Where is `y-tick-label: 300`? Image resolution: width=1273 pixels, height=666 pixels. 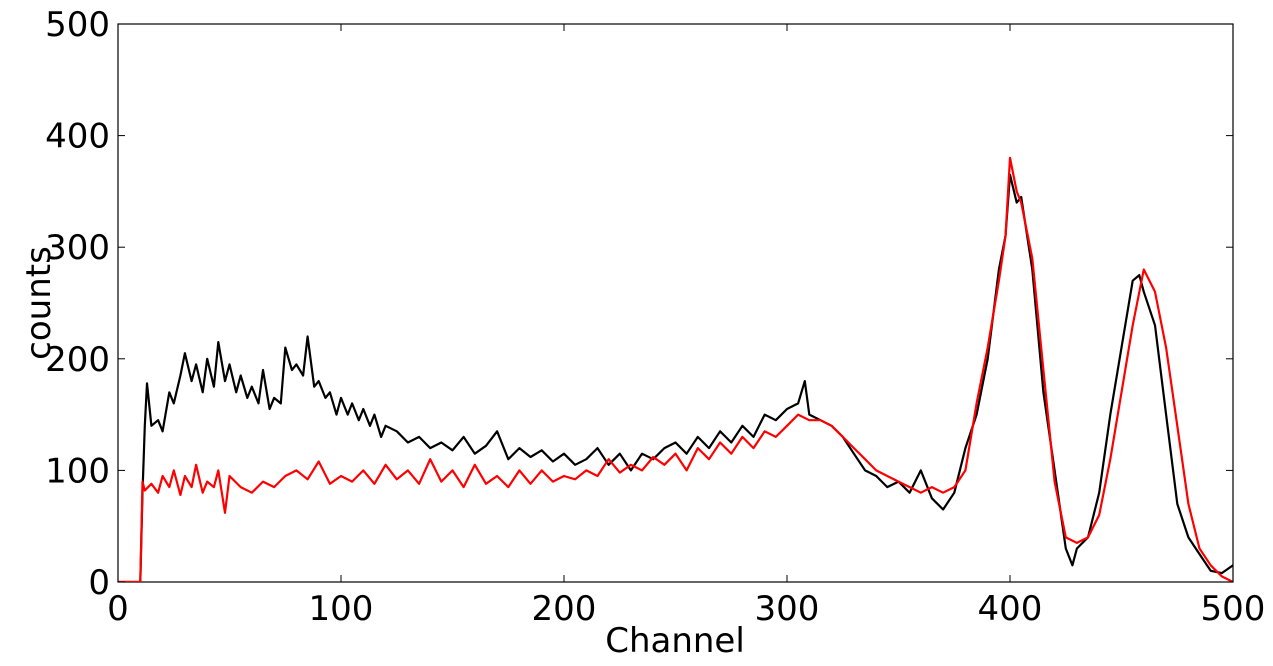
y-tick-label: 300 is located at coordinates (77, 248).